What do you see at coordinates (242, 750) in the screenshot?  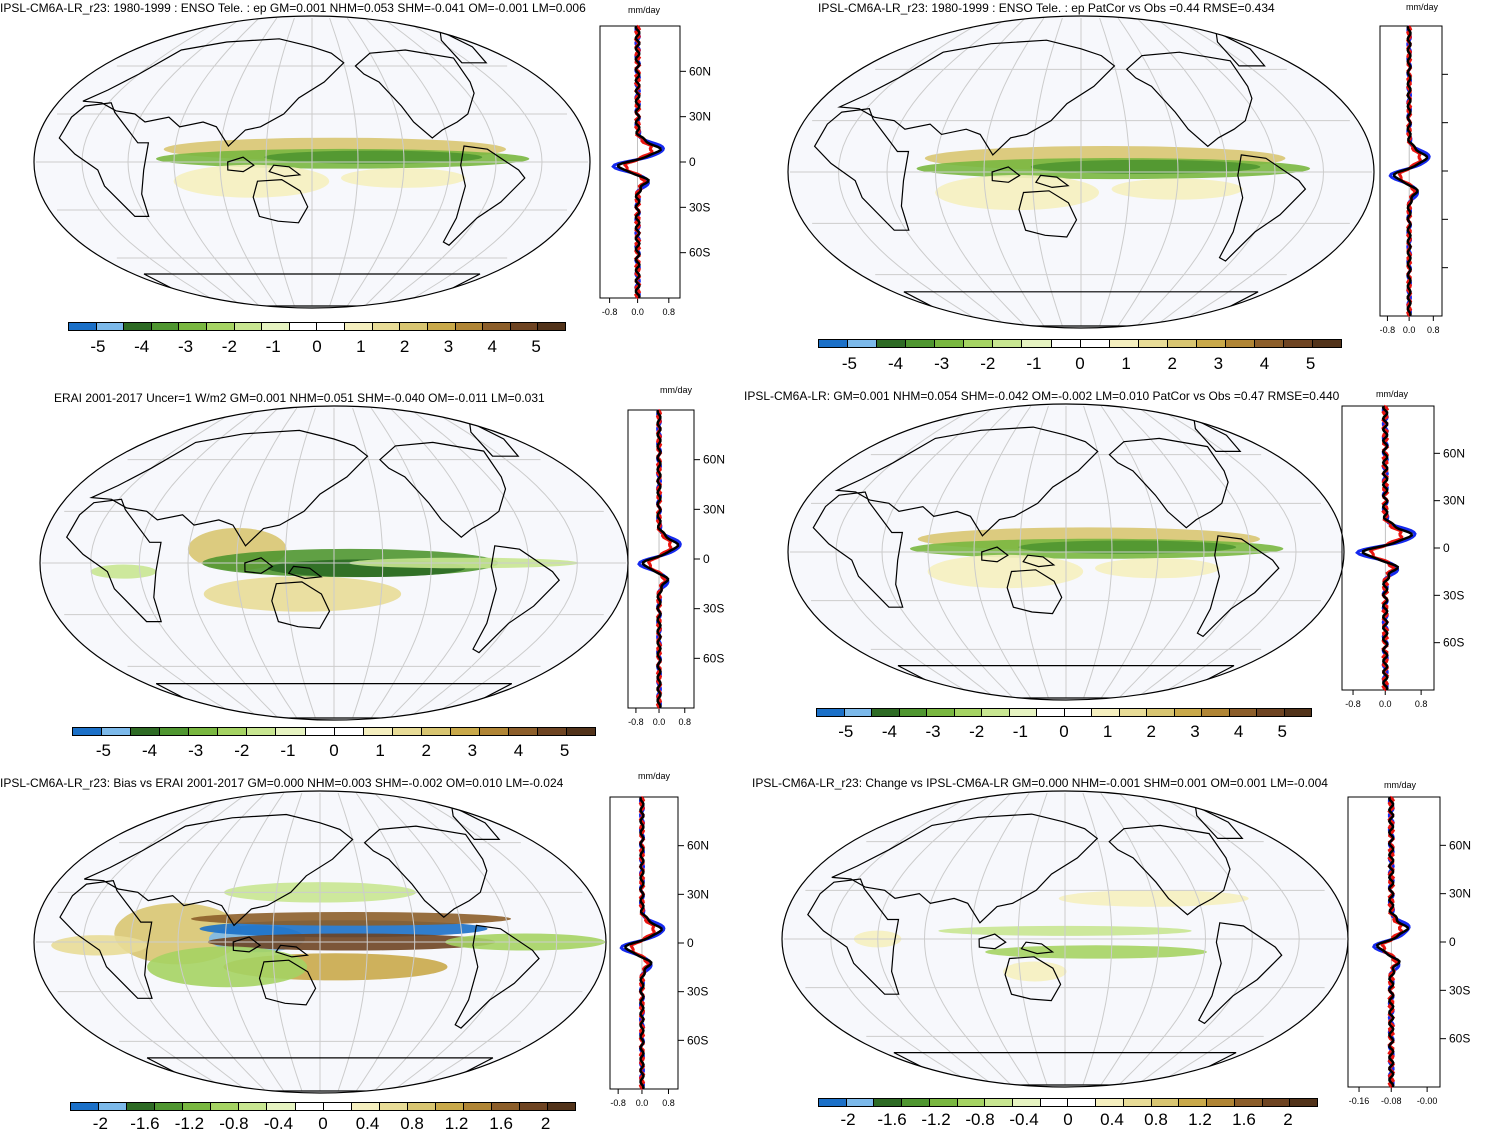 I see `colorbar-label: -2` at bounding box center [242, 750].